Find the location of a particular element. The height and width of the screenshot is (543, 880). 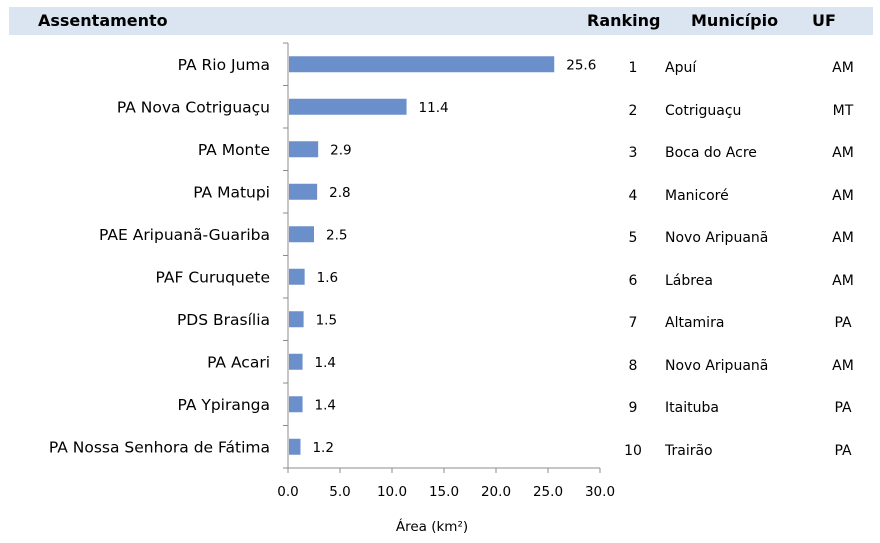

data-label: 1.6 is located at coordinates (327, 278).